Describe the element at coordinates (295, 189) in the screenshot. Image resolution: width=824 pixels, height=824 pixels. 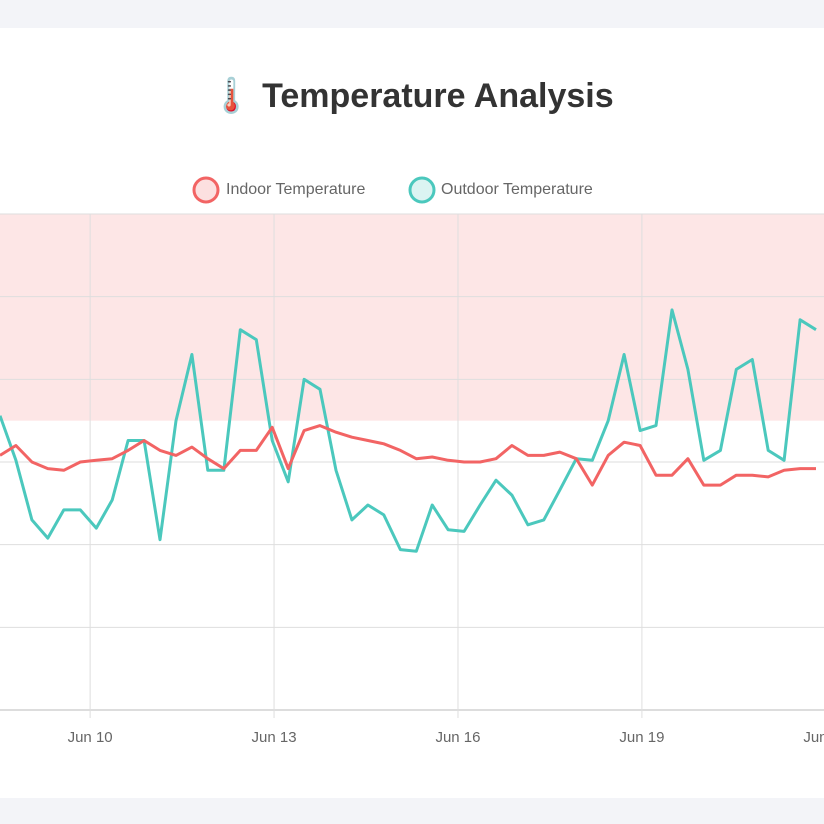
I see `legend-label: Indoor Temperature` at that location.